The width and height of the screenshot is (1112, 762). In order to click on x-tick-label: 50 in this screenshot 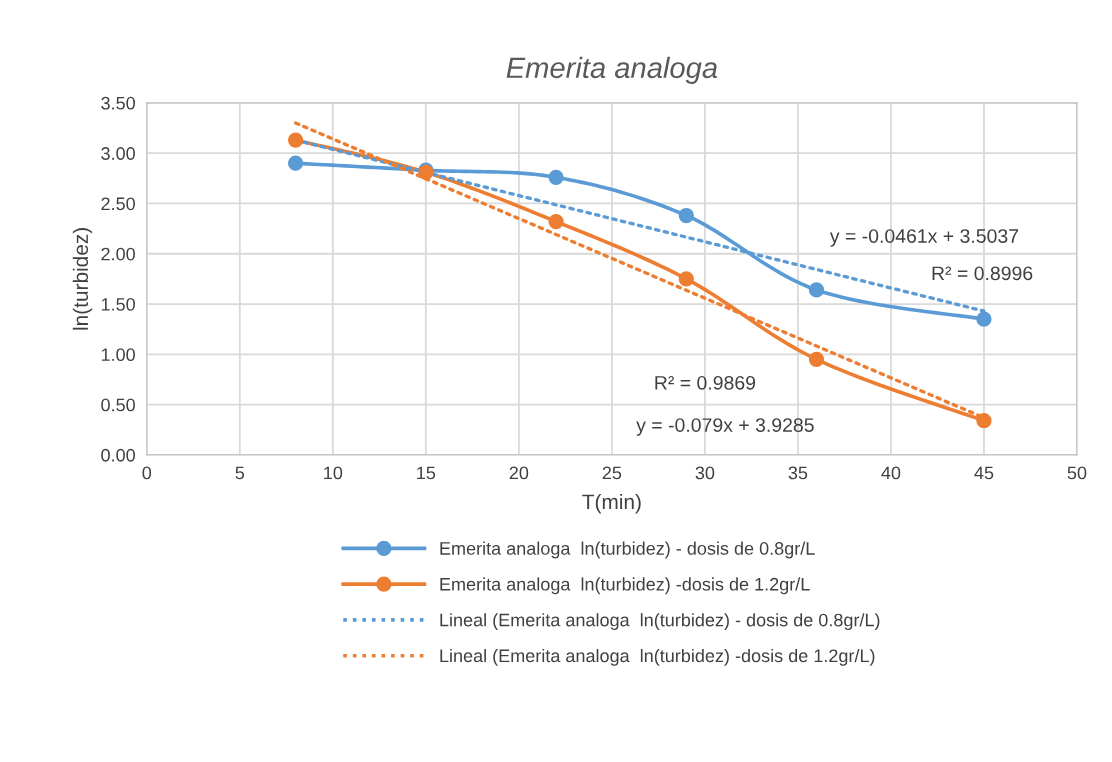, I will do `click(1077, 473)`.